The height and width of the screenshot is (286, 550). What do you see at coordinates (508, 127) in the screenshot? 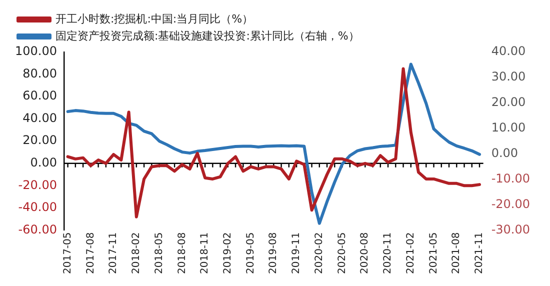
I see `y2-tick-label: 10.00` at bounding box center [508, 127].